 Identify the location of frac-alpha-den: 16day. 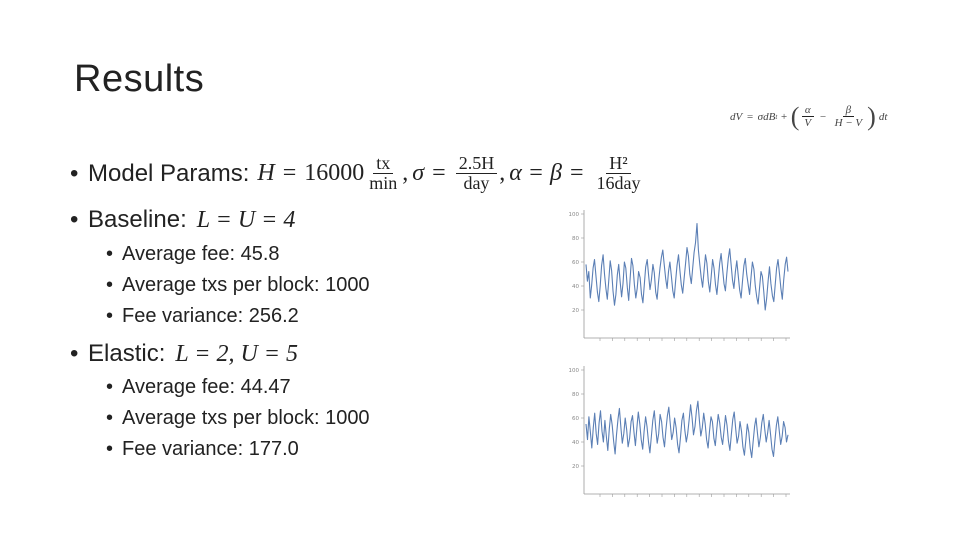
(618, 182).